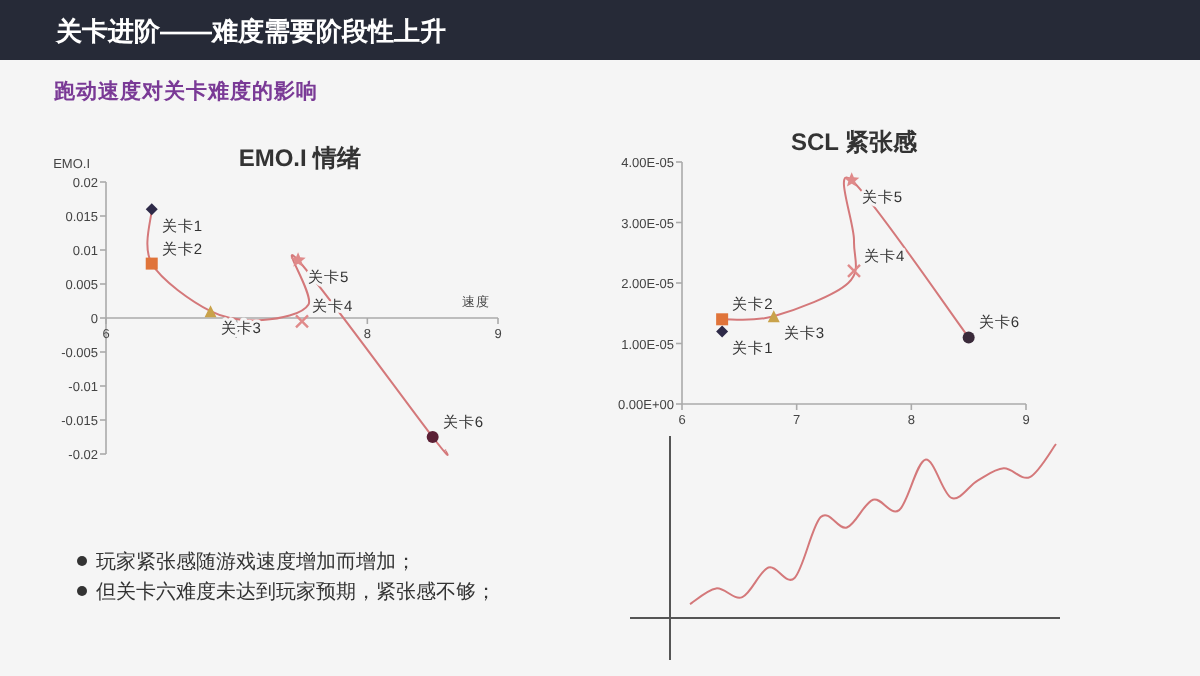 This screenshot has height=676, width=1200. Describe the element at coordinates (296, 592) in the screenshot. I see `text: 但关卡六难度未达到玩家预期，紧张感不够；` at that location.